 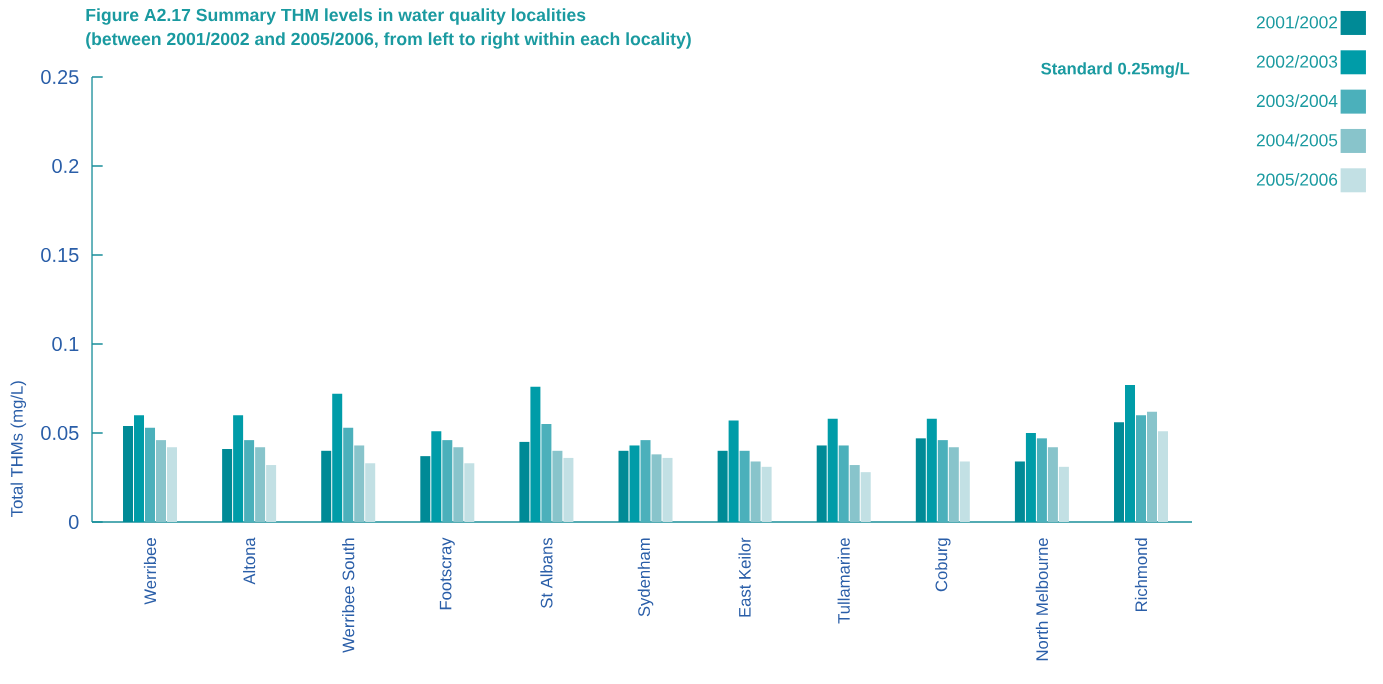 I want to click on x-tick-label: Coburg, so click(x=943, y=565).